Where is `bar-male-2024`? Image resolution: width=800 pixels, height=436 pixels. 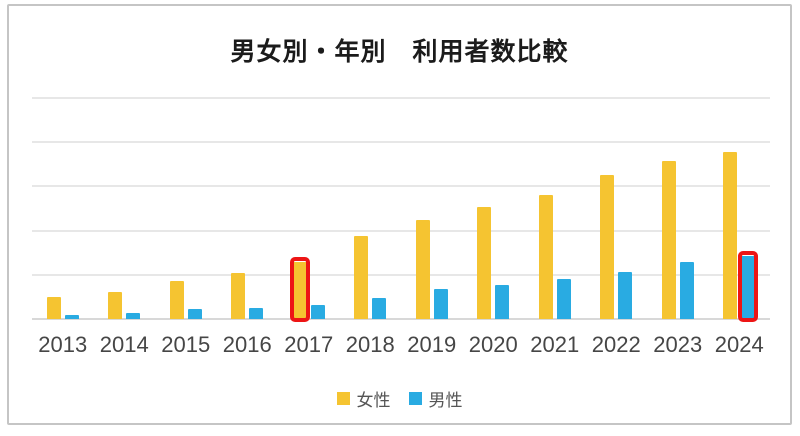 bar-male-2024 is located at coordinates (748, 287).